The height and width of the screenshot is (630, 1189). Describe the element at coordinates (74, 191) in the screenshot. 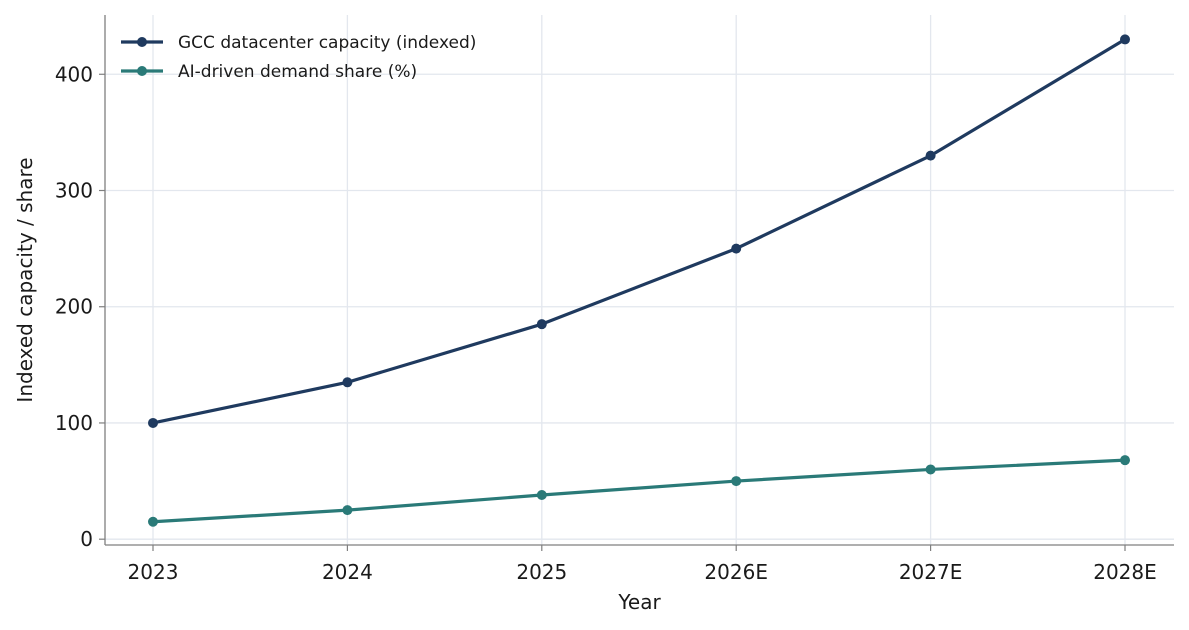

I see `y-tick-label: 300` at that location.